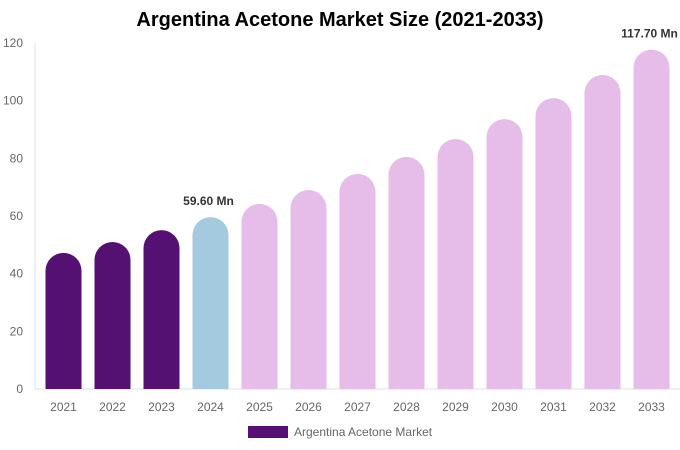  Describe the element at coordinates (553, 244) in the screenshot. I see `bar-2031` at that location.